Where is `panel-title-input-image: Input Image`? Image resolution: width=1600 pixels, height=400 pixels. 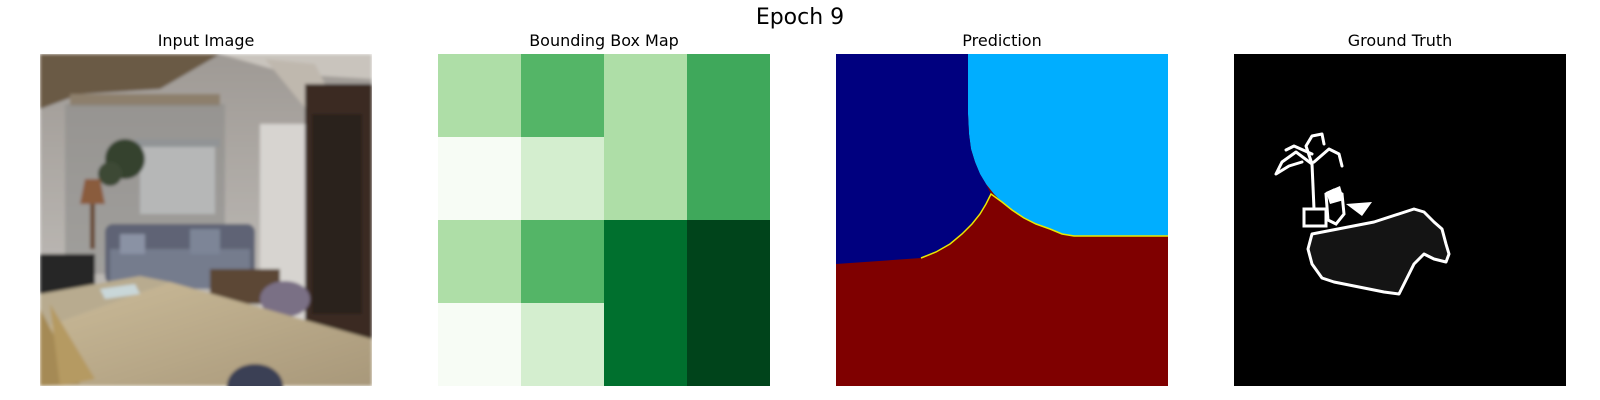
panel-title-input-image: Input Image is located at coordinates (206, 40).